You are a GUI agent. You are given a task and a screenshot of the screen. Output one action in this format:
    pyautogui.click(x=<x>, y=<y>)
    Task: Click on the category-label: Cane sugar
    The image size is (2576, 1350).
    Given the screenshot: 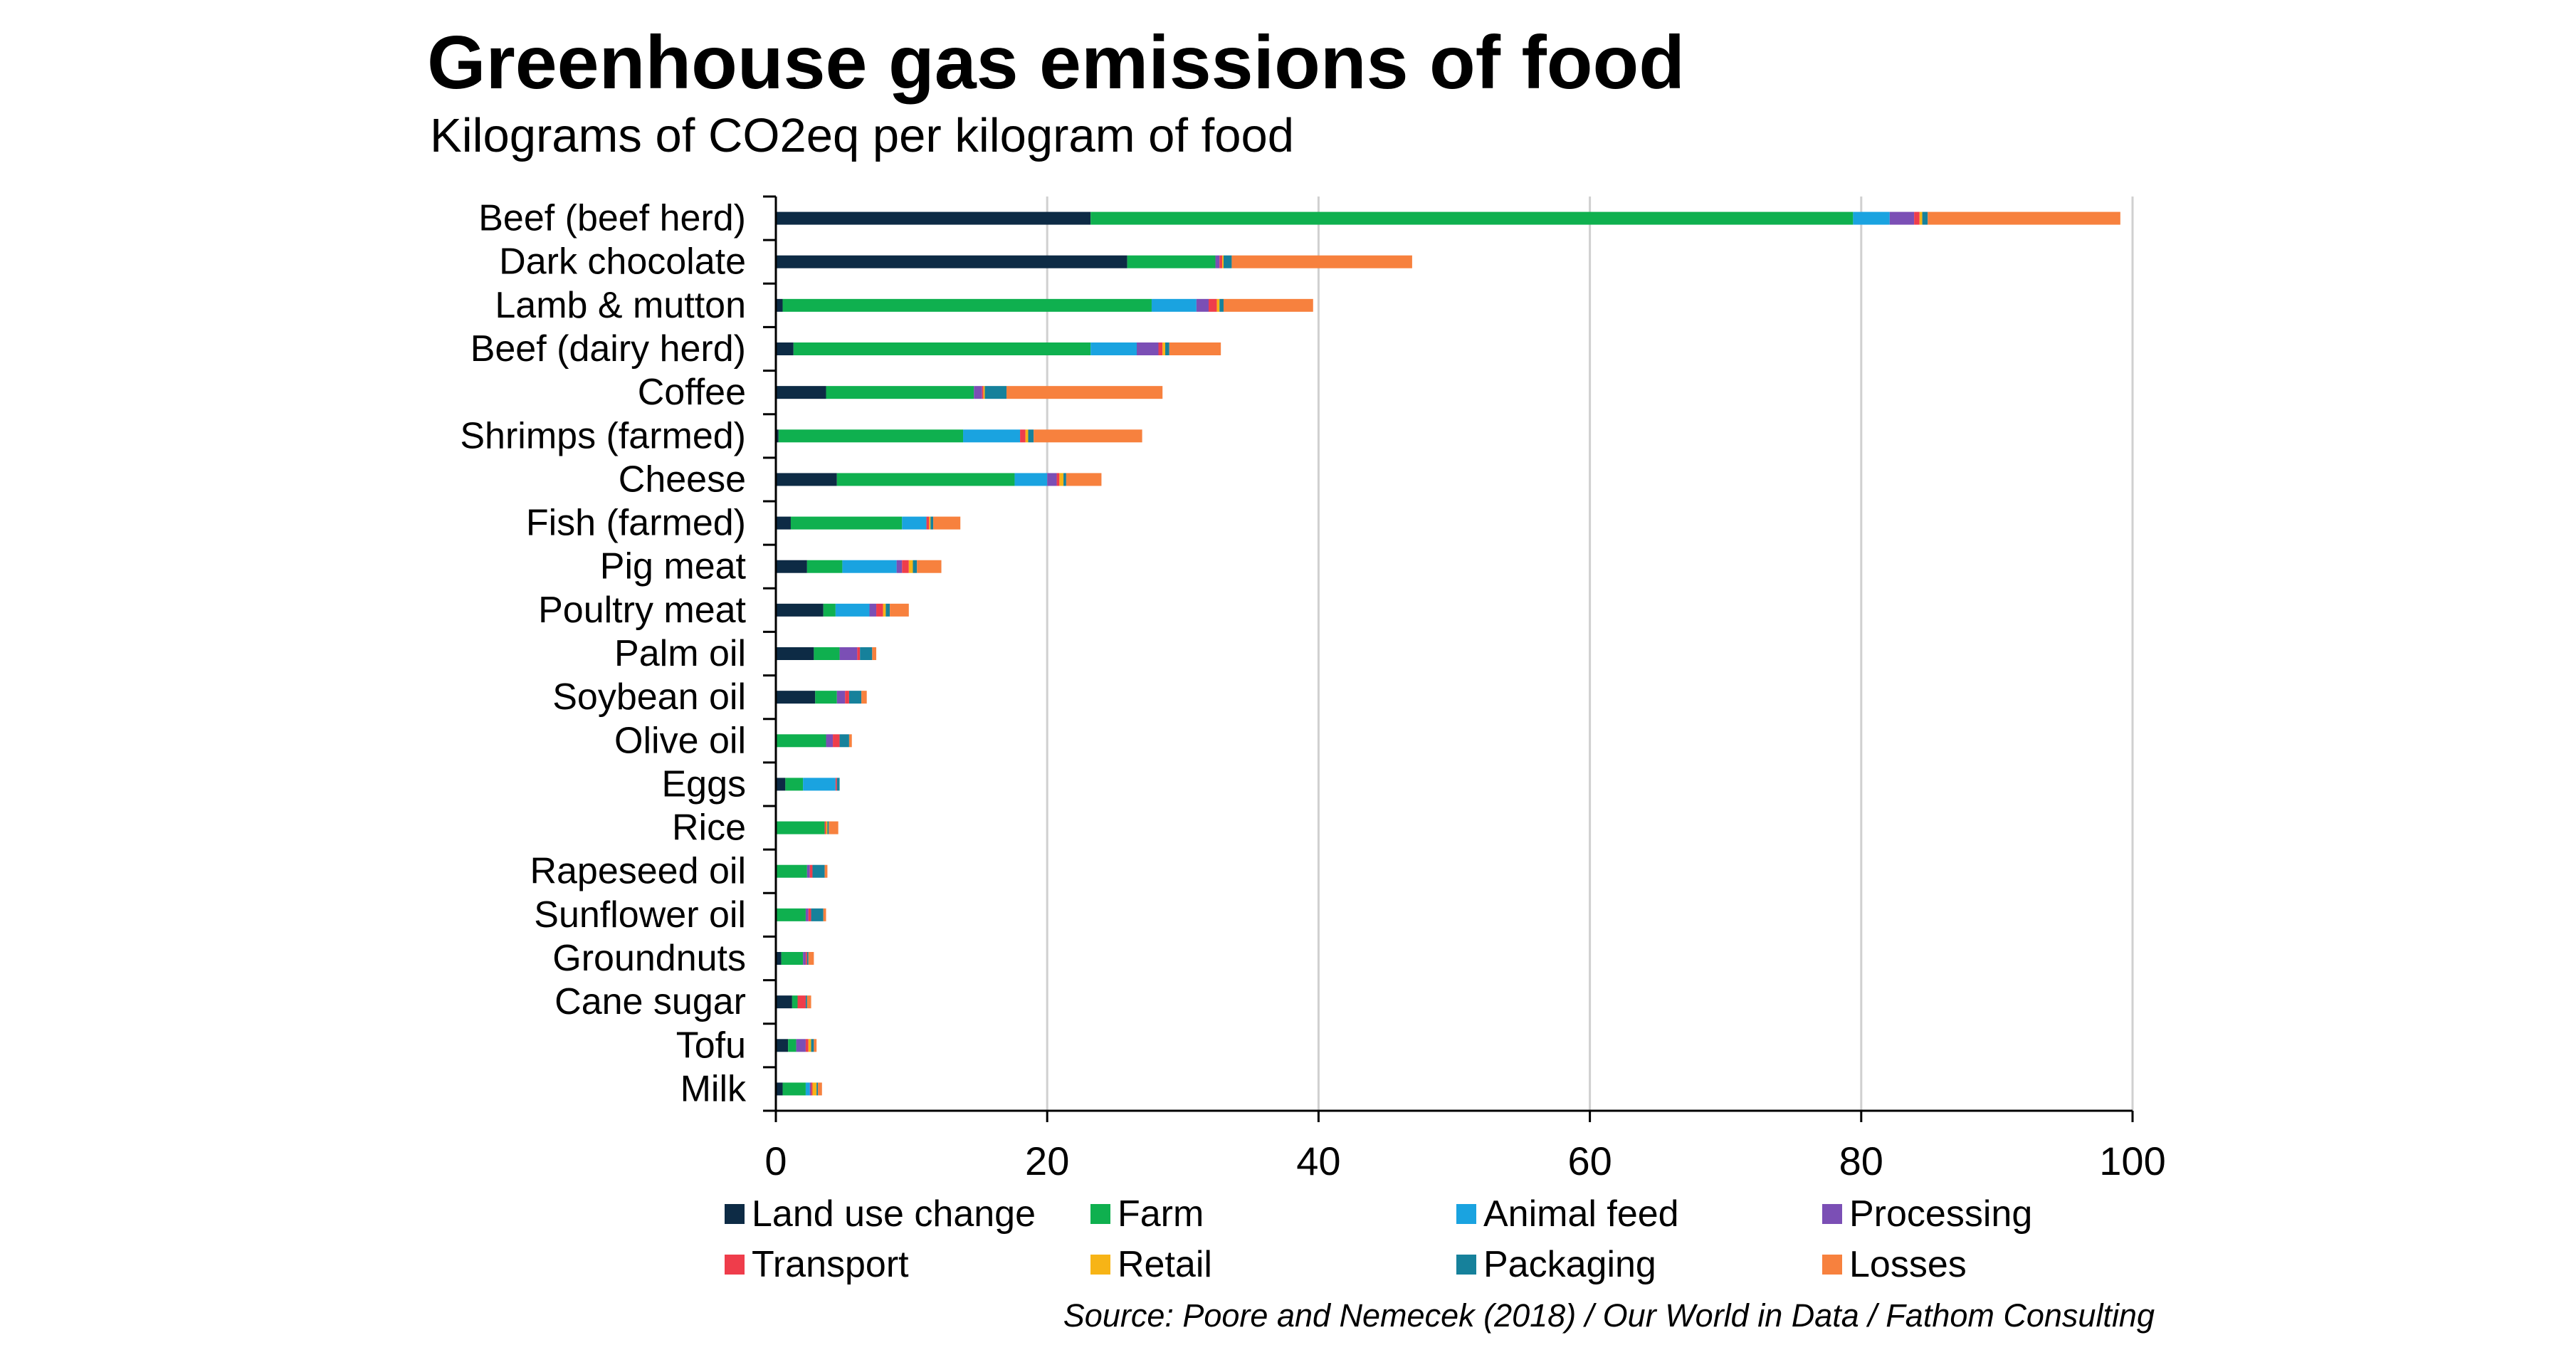 What is the action you would take?
    pyautogui.click(x=650, y=1001)
    